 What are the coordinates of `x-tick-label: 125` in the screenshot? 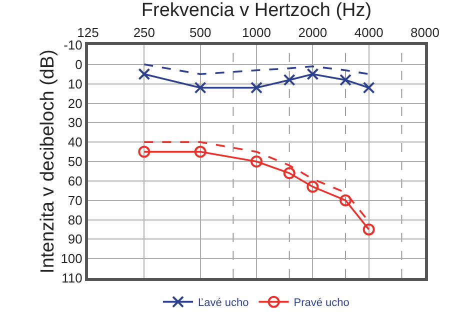 It's located at (88, 32).